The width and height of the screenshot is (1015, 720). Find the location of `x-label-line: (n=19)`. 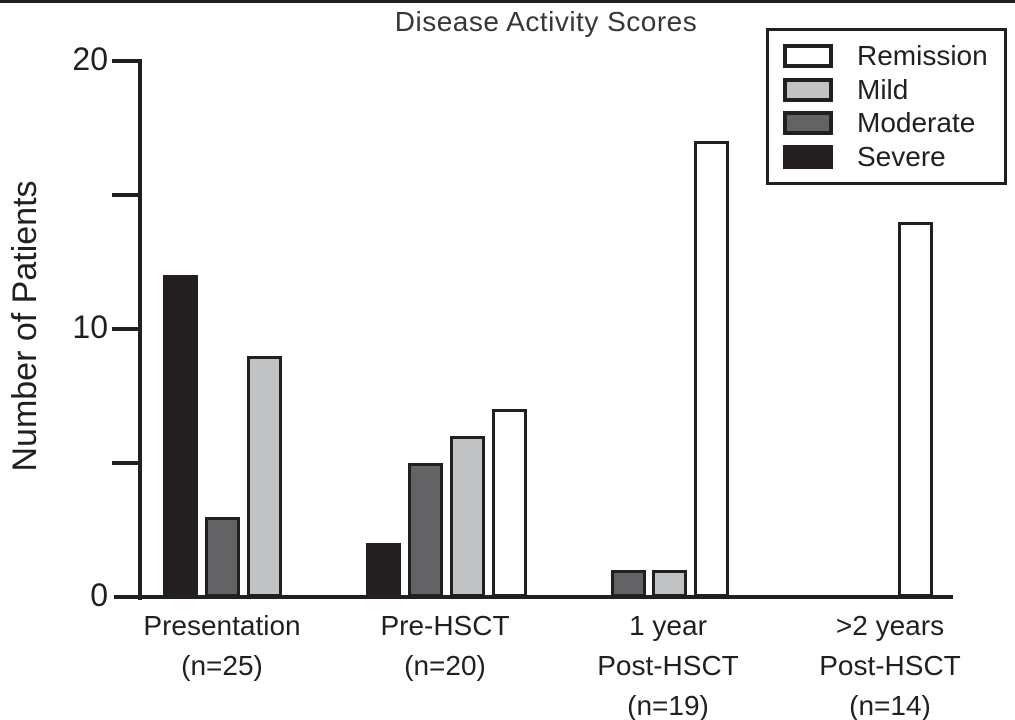

x-label-line: (n=19) is located at coordinates (668, 705).